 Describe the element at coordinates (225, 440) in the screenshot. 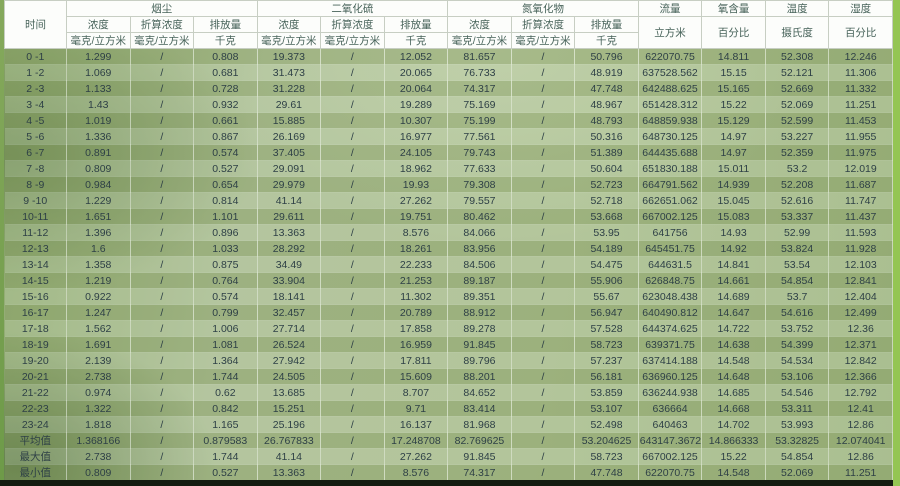

I see `data-cell: 0.879583` at that location.